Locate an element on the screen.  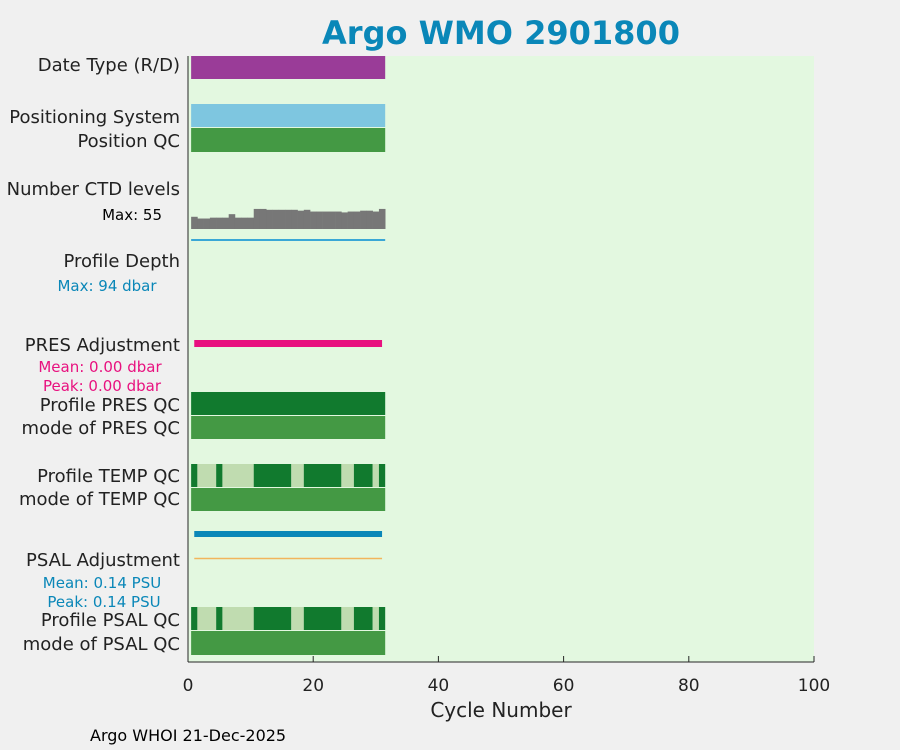
row-label-profile-temp-qc: Profile TEMP QC is located at coordinates (108, 476).